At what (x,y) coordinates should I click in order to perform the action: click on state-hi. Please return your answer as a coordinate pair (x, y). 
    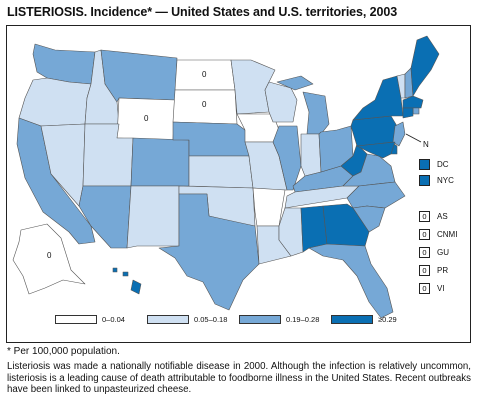
    Looking at the image, I should click on (127, 281).